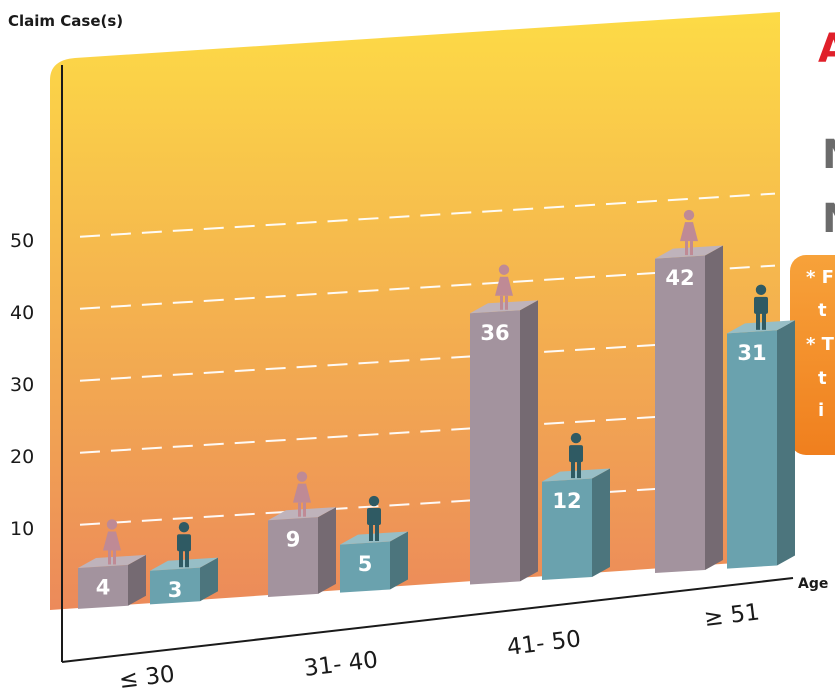 The image size is (835, 693). What do you see at coordinates (103, 587) in the screenshot?
I see `data-label: 4` at bounding box center [103, 587].